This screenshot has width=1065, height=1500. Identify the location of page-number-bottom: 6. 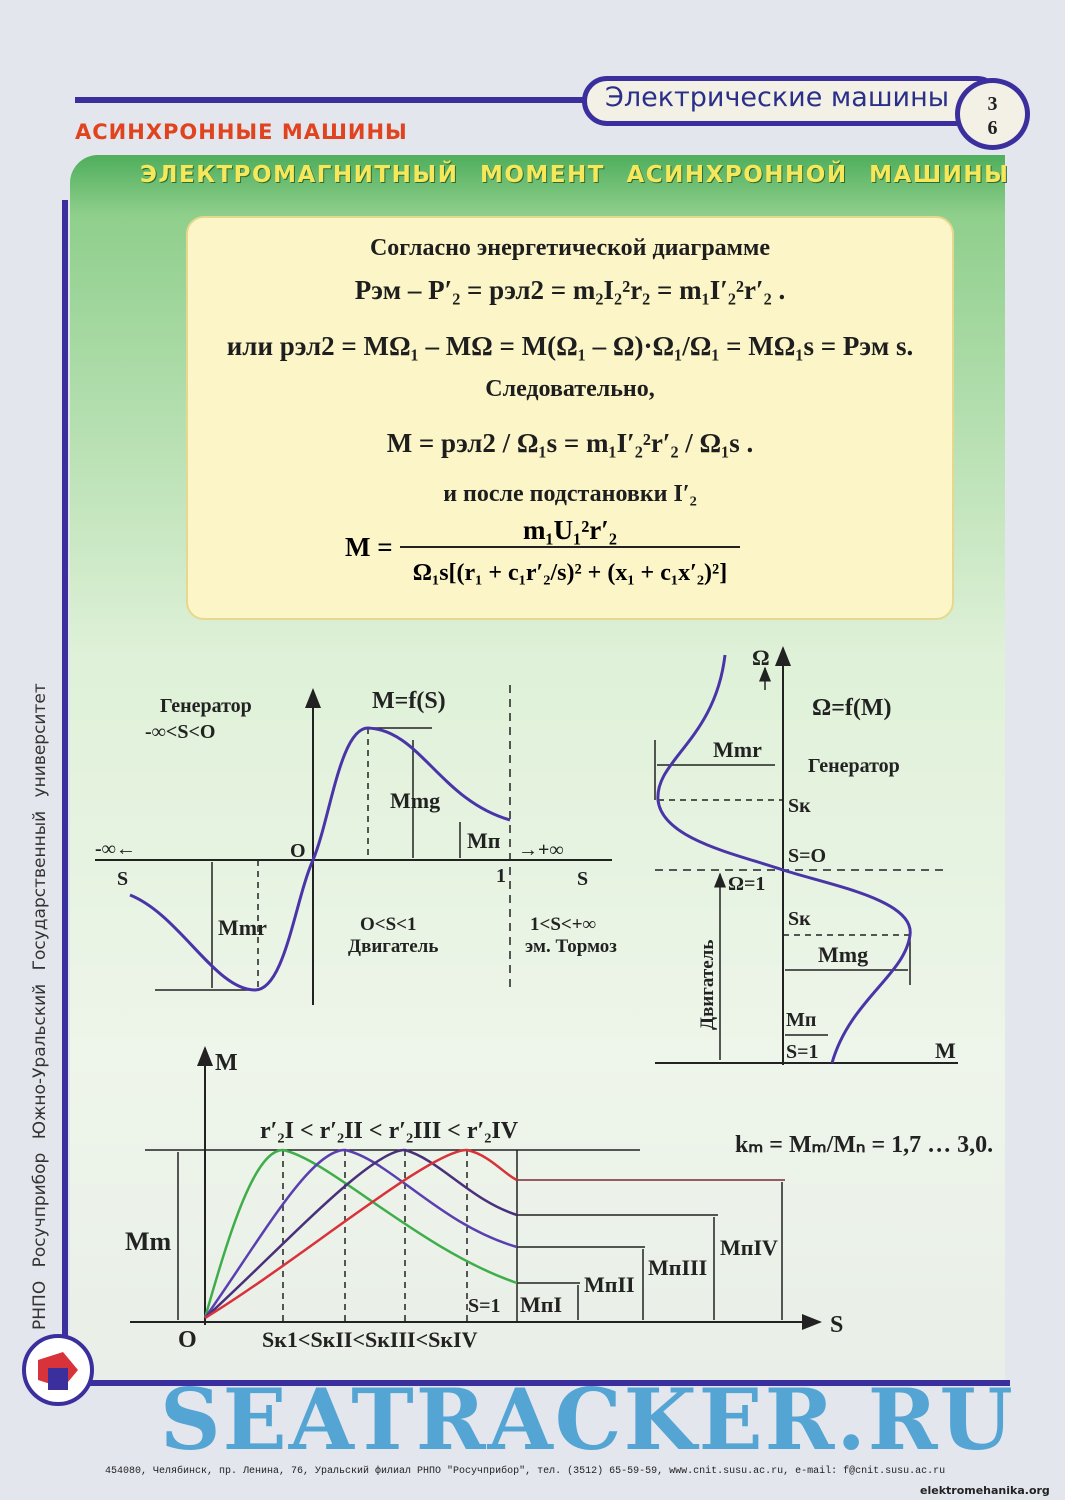
(992, 128).